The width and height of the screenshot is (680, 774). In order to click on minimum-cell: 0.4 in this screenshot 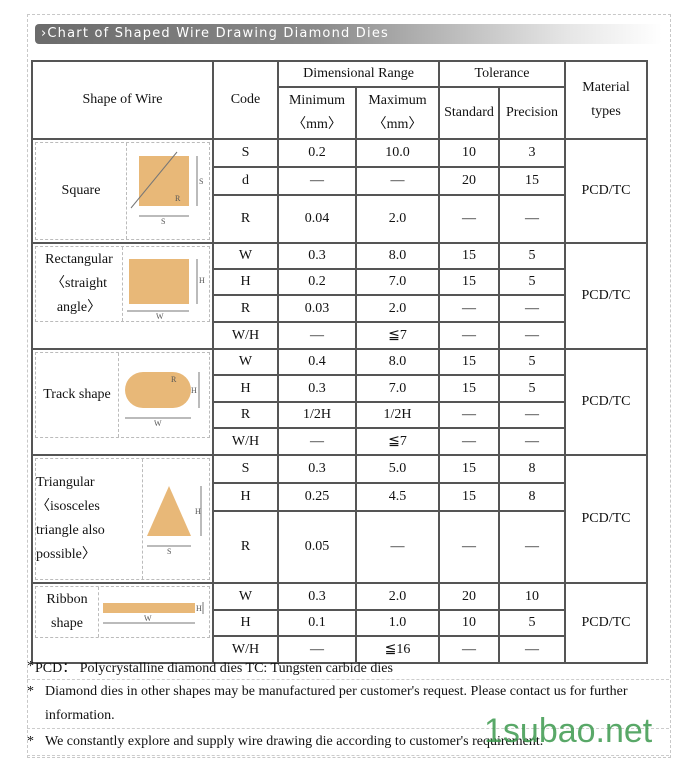, I will do `click(317, 362)`.